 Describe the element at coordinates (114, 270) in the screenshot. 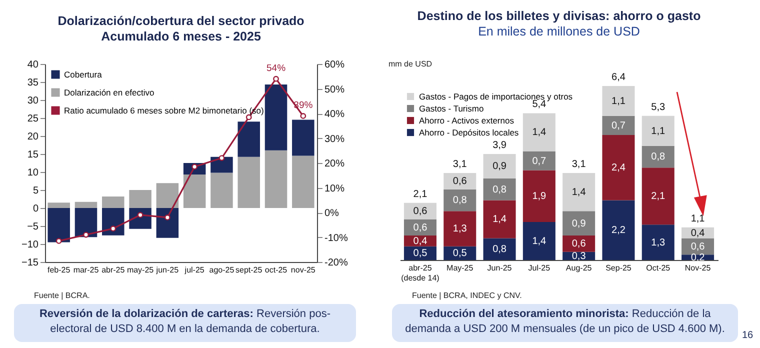

I see `x-tick-label: abr-25` at that location.